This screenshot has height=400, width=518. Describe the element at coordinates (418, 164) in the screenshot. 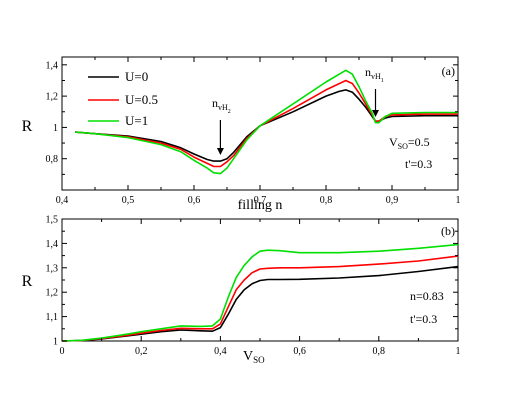

I see `panel-a-param-t: t'=0.3` at that location.